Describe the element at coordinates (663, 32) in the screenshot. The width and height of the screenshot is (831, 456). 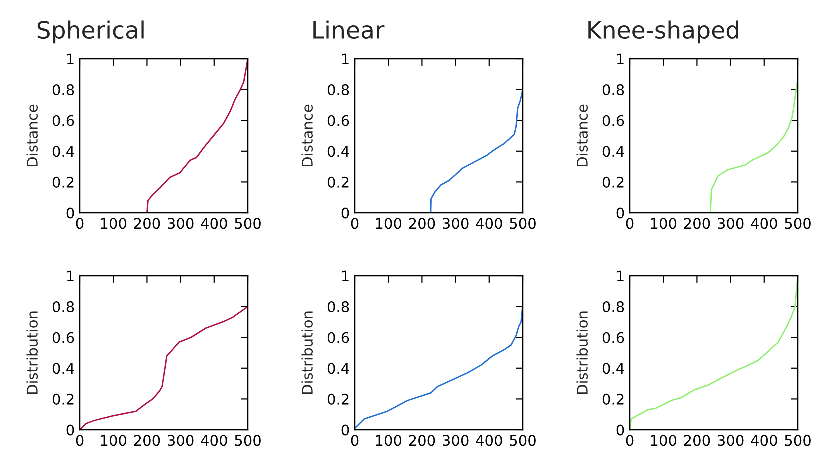
I see `chart-title: Knee-shaped` at that location.